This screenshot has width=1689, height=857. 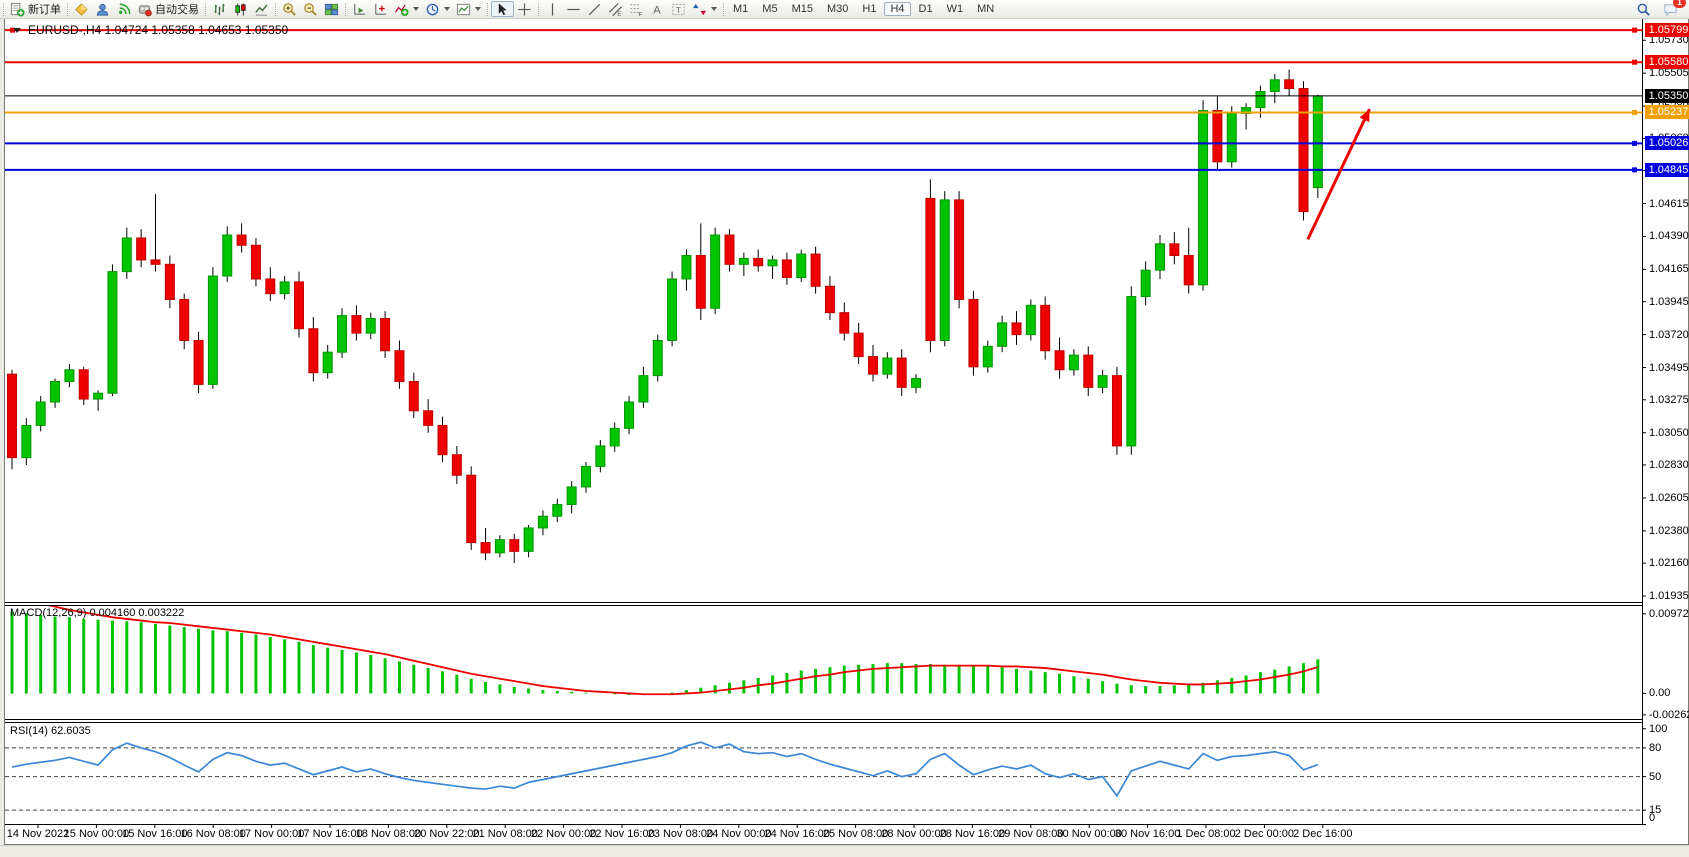 I want to click on timeframe-button-w1: W1, so click(x=955, y=9).